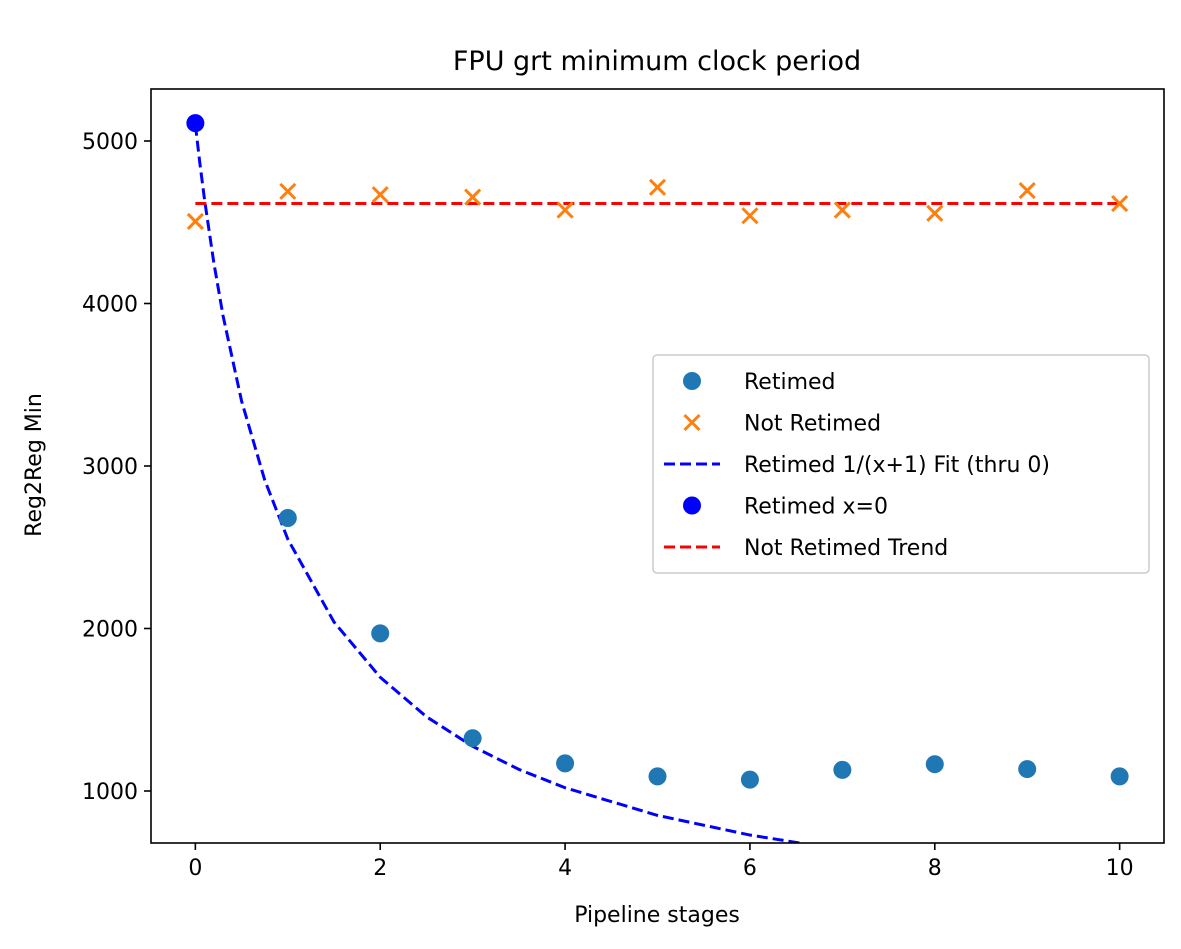 This screenshot has width=1181, height=949. Describe the element at coordinates (110, 792) in the screenshot. I see `y-tick-label-0: 1000` at that location.